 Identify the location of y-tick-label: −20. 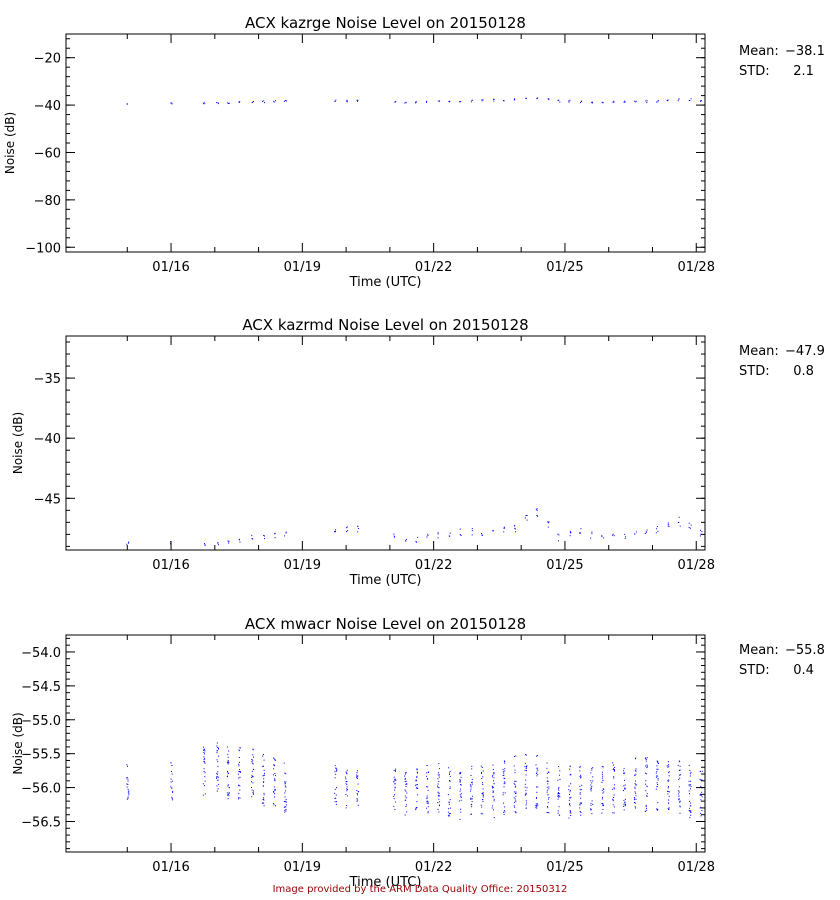
(47, 59).